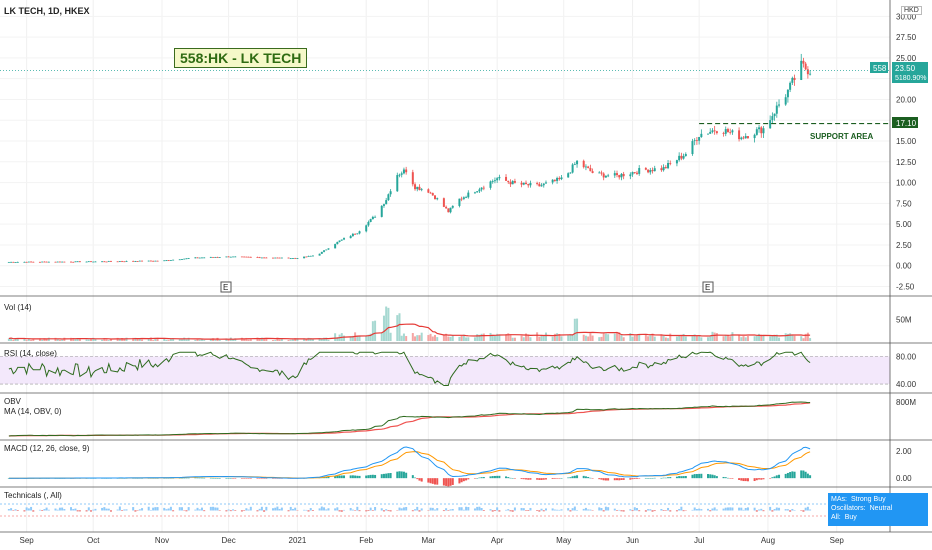 Image resolution: width=932 pixels, height=550 pixels. Describe the element at coordinates (409, 466) in the screenshot. I see `macd-pane` at that location.